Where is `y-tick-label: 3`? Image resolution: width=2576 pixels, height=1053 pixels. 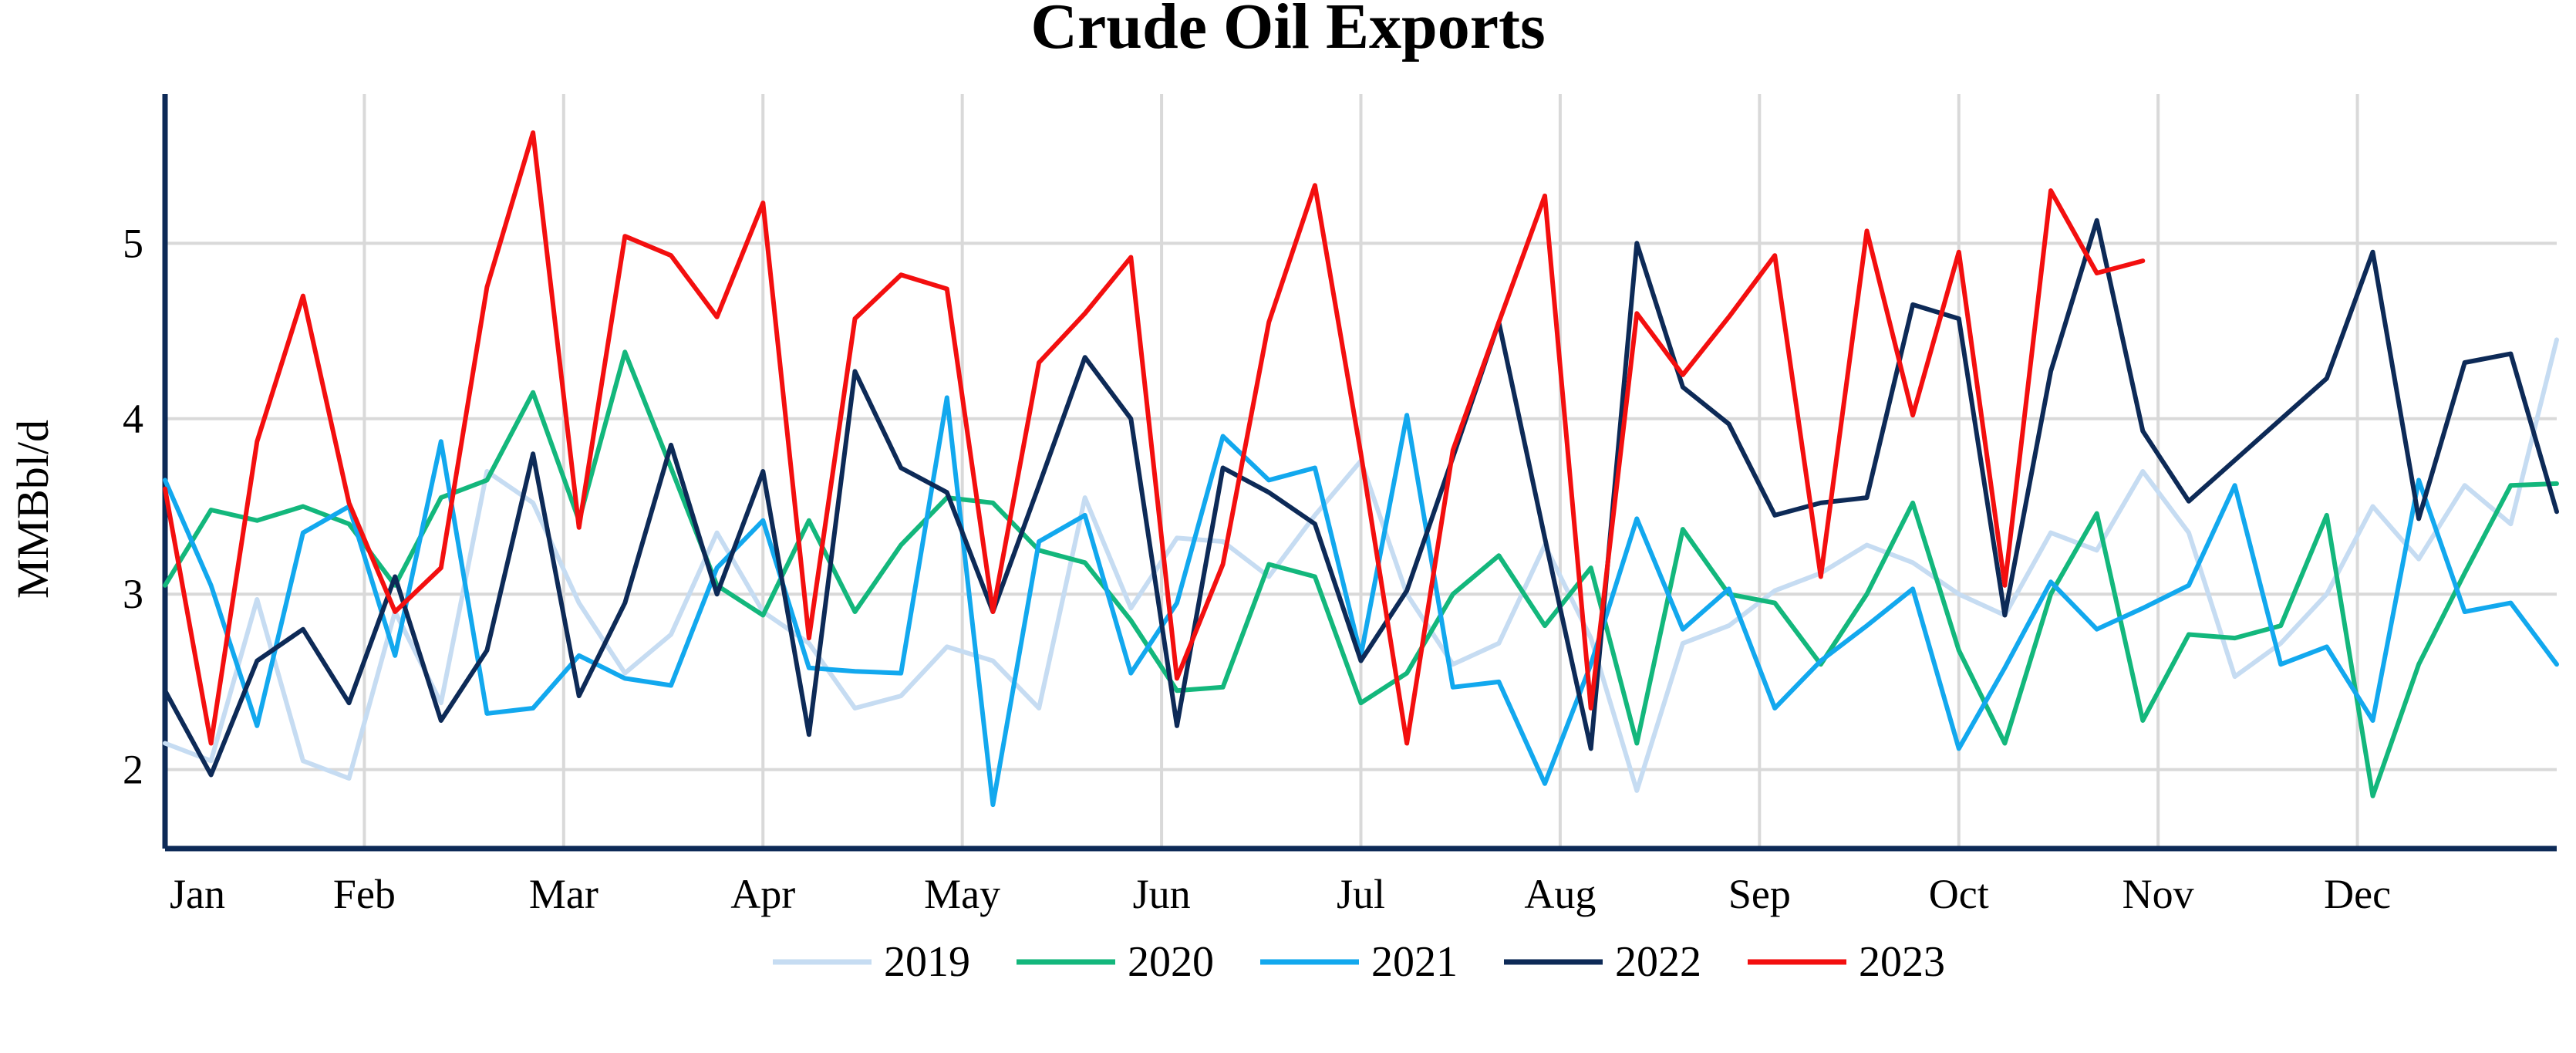
y-tick-label: 3 is located at coordinates (133, 594).